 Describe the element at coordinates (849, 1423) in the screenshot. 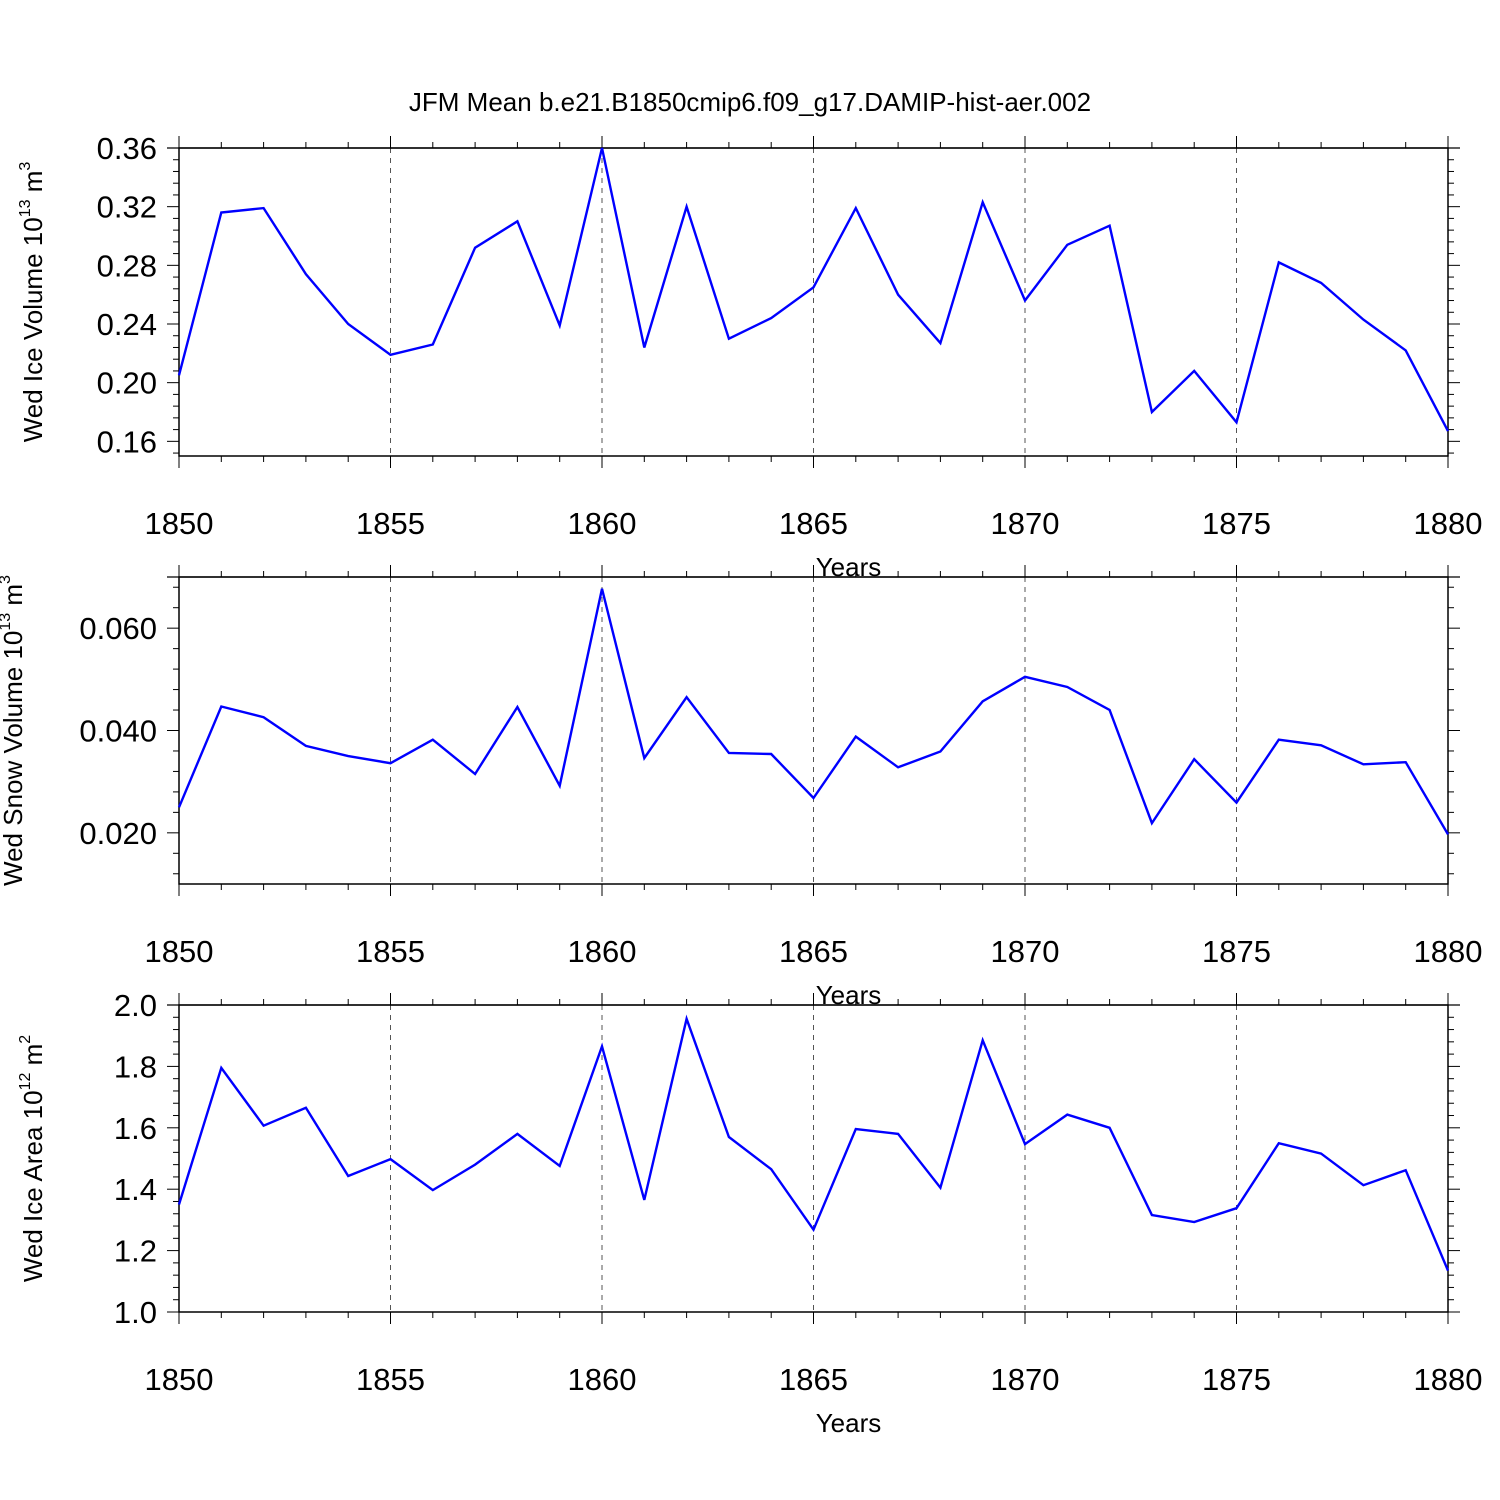

I see `x-axis-label: Years` at that location.